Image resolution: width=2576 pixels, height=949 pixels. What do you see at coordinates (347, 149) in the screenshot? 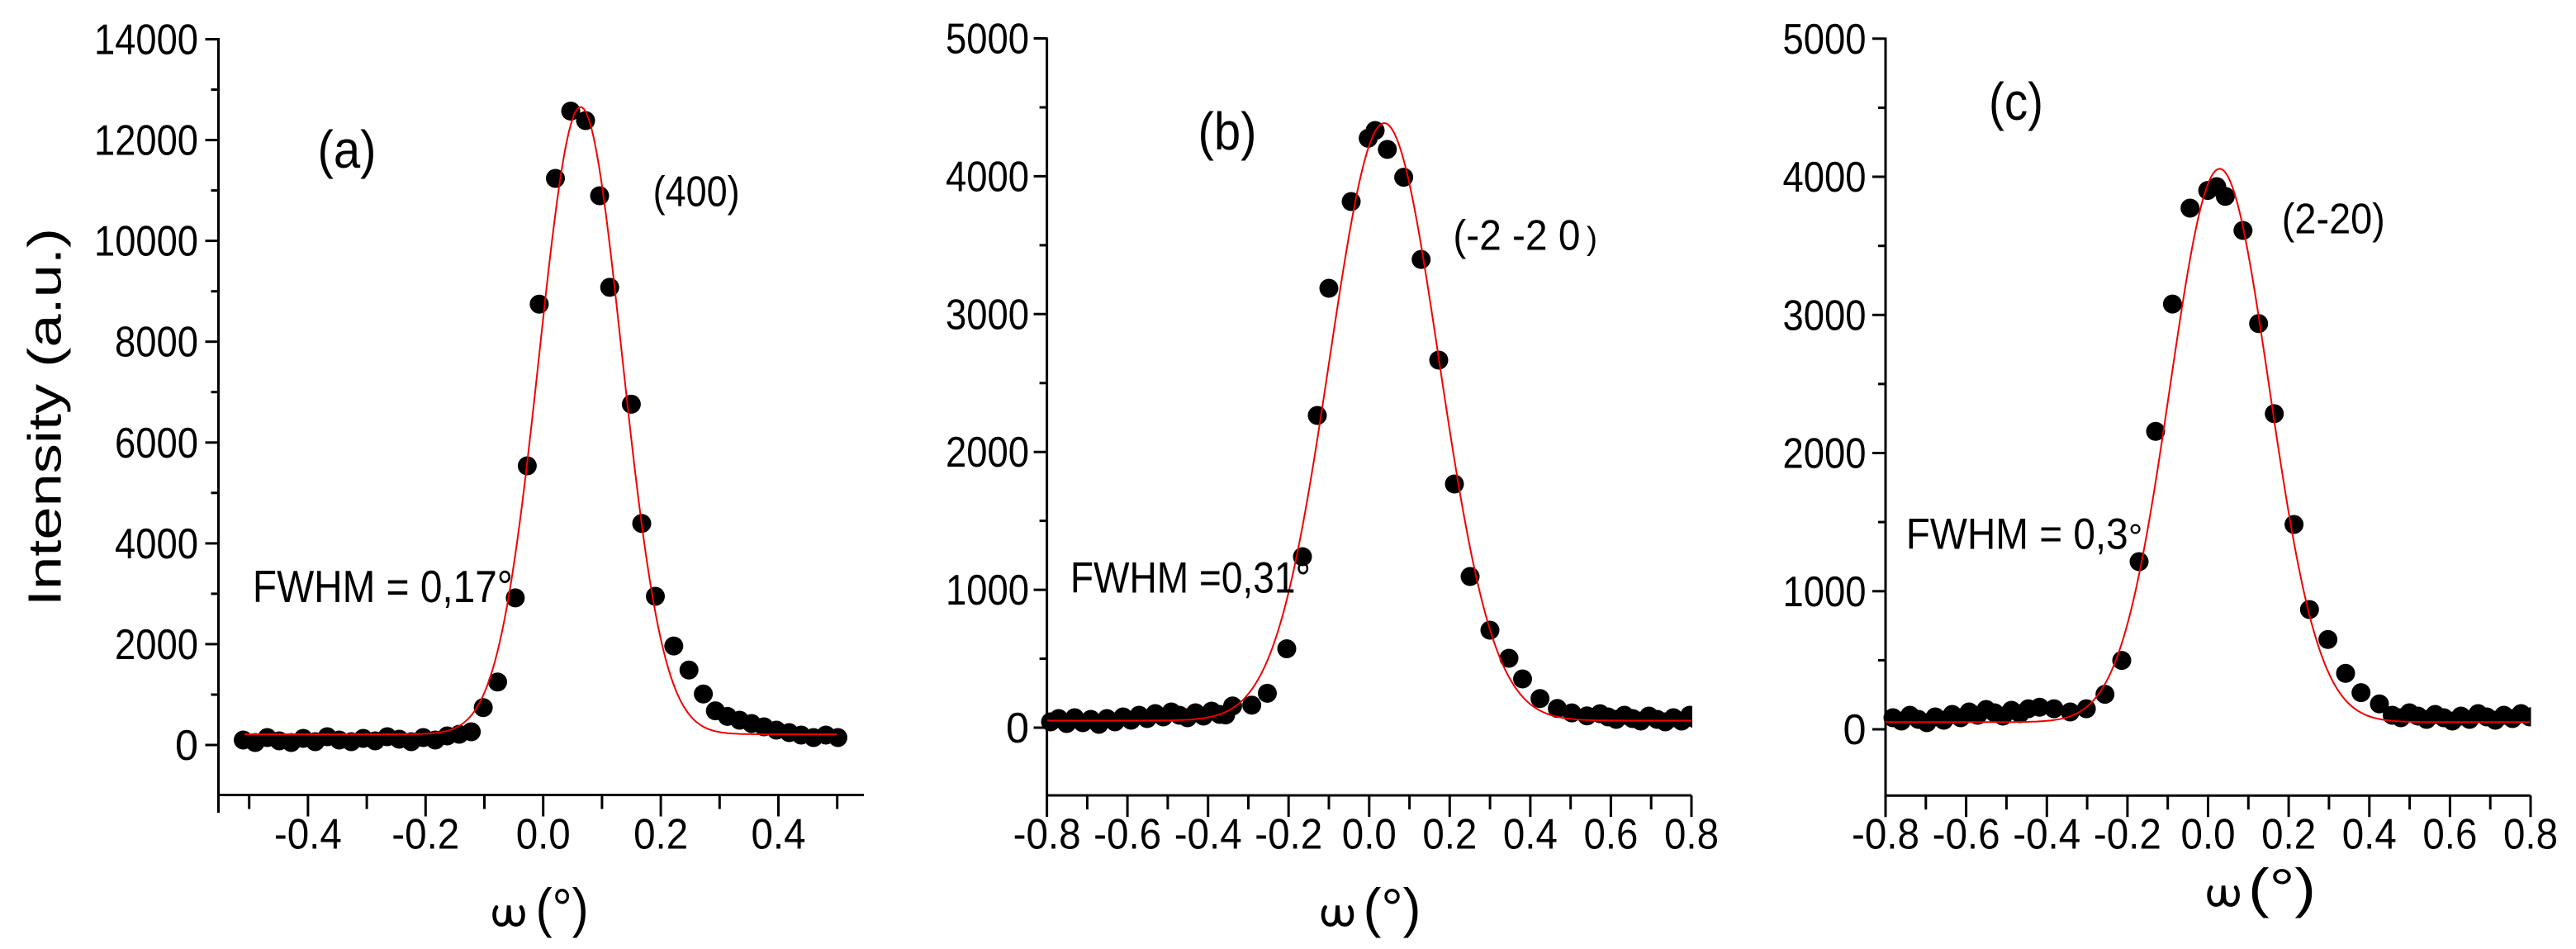
I see `svg-text: (a)` at bounding box center [347, 149].